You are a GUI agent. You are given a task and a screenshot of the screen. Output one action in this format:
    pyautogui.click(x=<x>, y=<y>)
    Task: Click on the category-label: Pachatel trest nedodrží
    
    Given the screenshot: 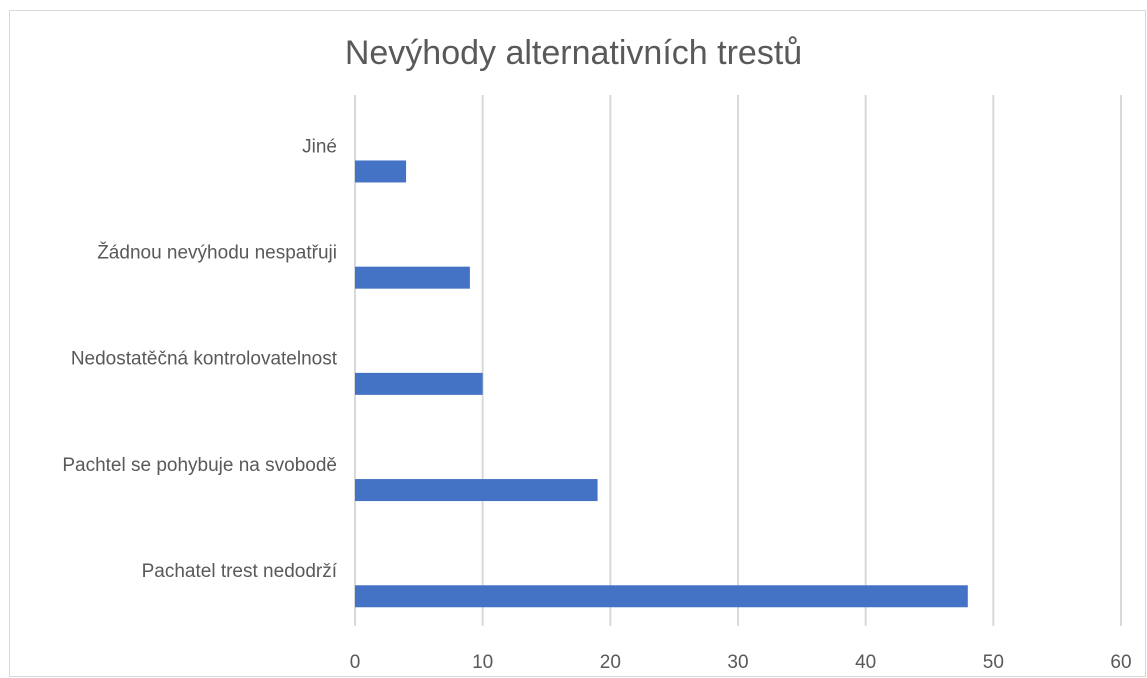 What is the action you would take?
    pyautogui.click(x=240, y=571)
    